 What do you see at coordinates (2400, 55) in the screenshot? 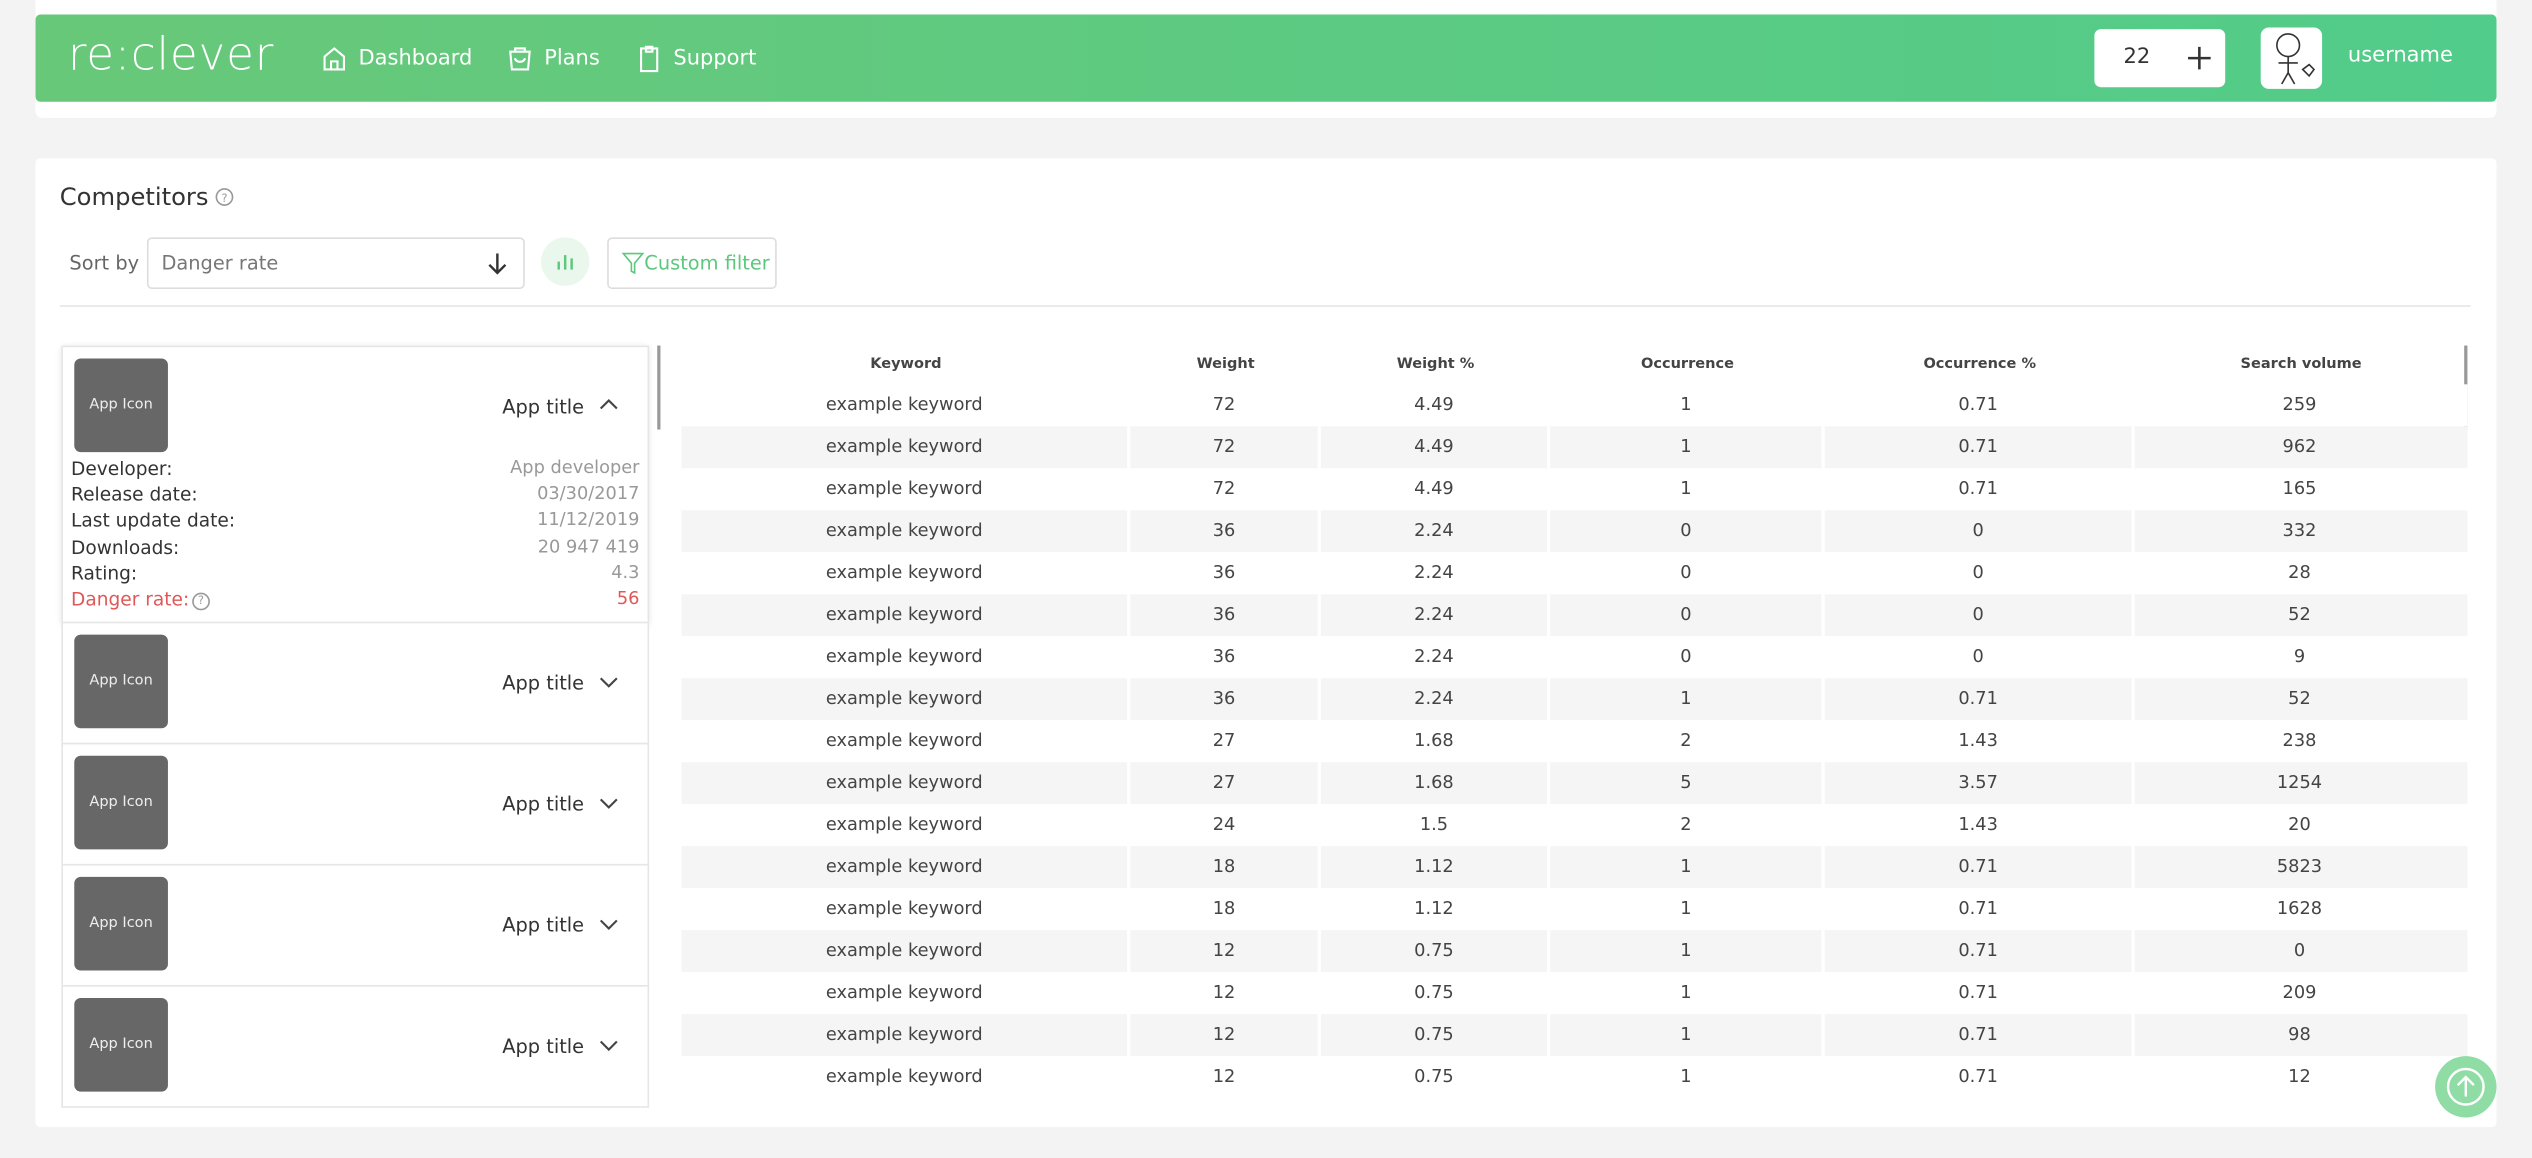
I see `username: username` at bounding box center [2400, 55].